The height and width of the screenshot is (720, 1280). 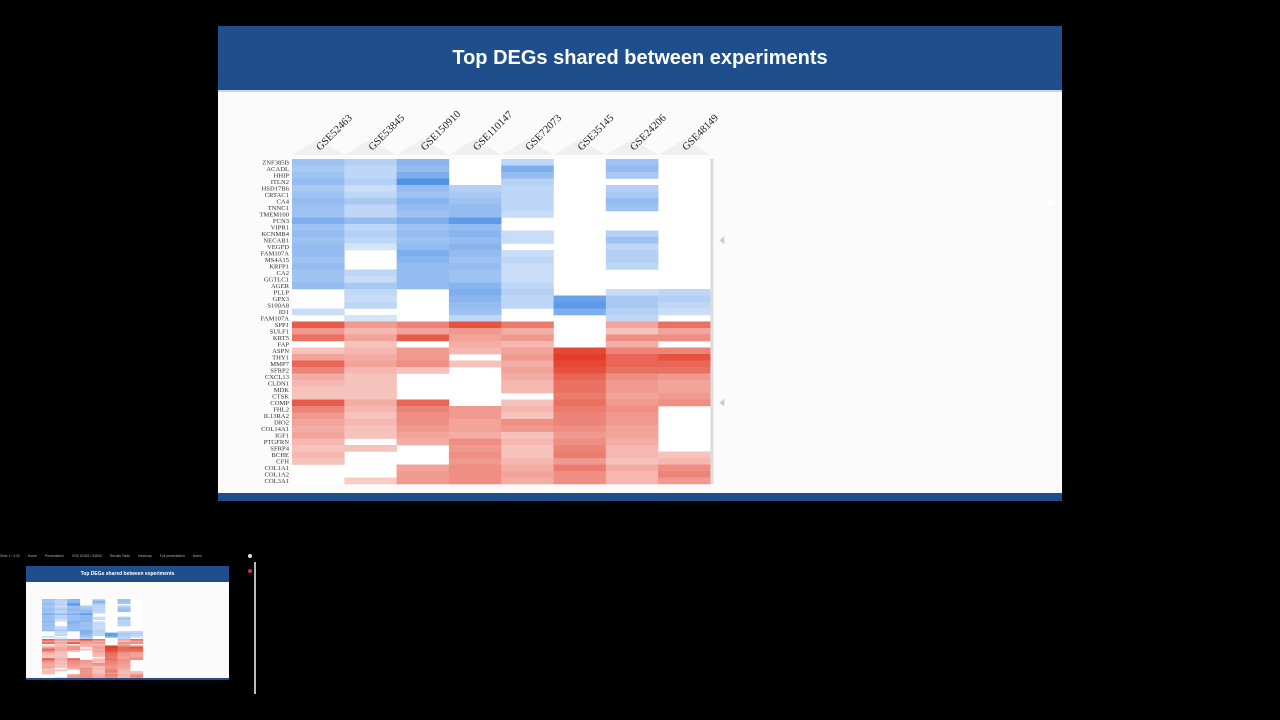 I want to click on row-label: KRFP1, so click(x=279, y=267).